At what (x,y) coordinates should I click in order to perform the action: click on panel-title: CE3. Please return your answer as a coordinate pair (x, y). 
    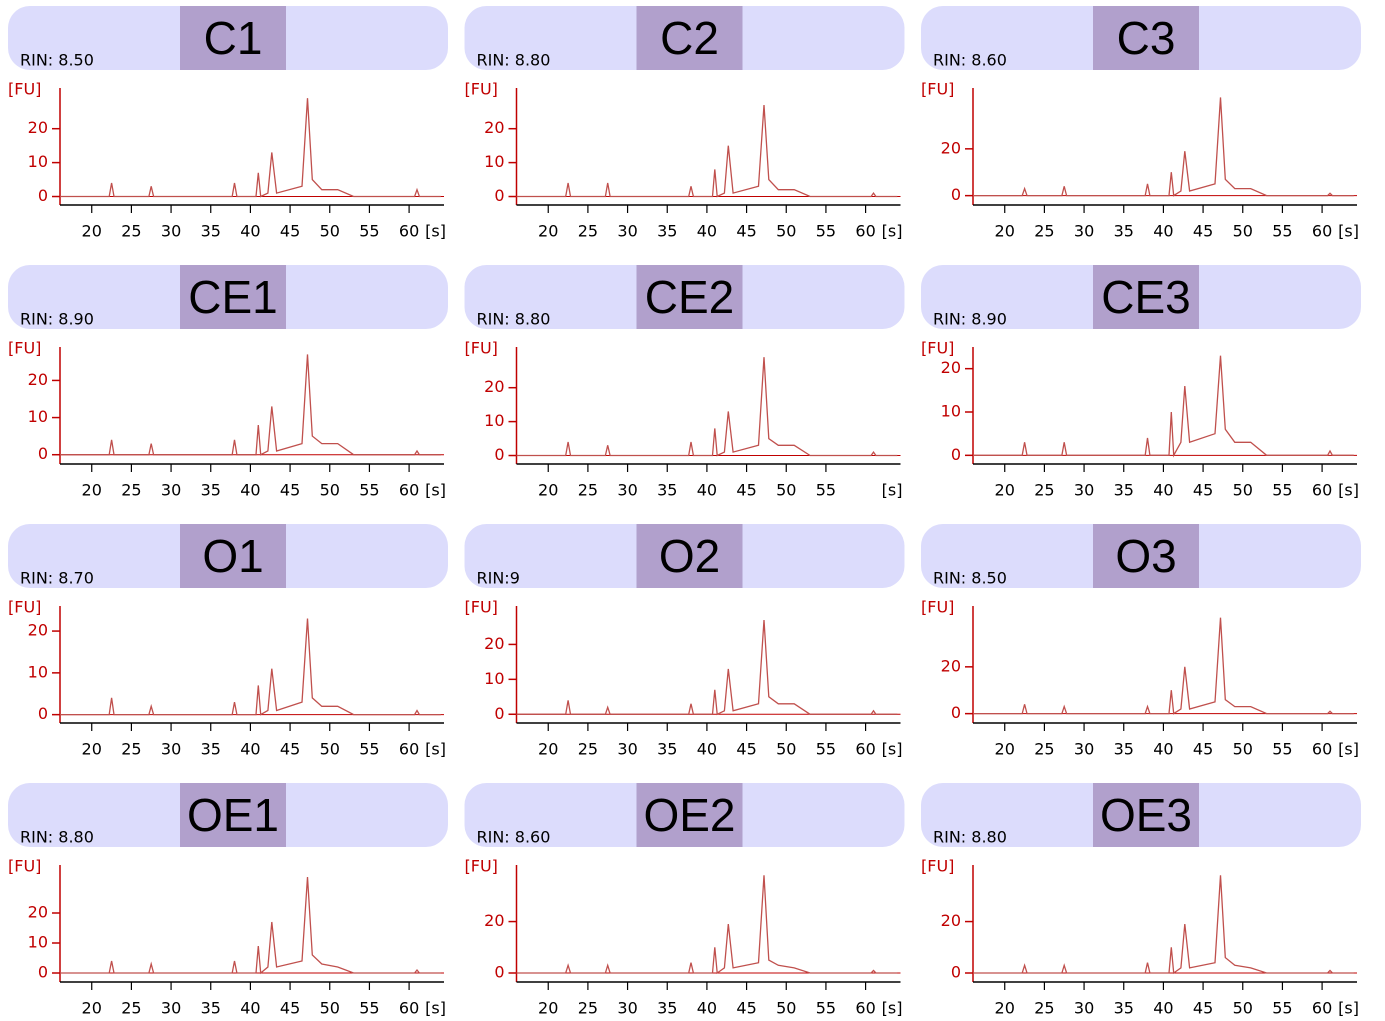
    Looking at the image, I should click on (1145, 297).